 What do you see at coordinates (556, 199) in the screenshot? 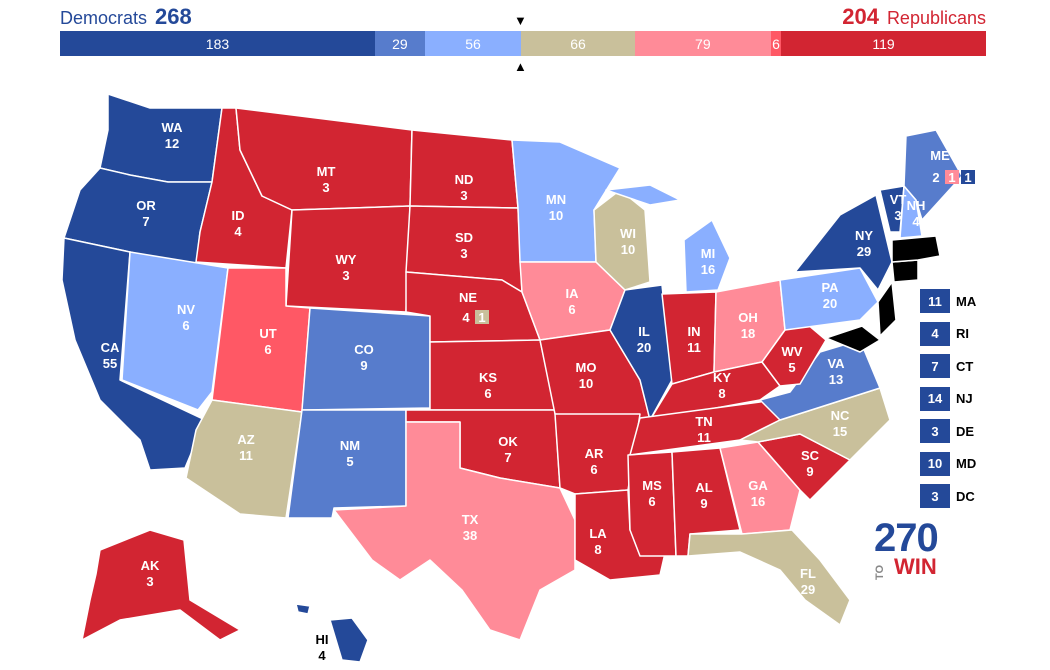
I see `state-label-mn: MN` at bounding box center [556, 199].